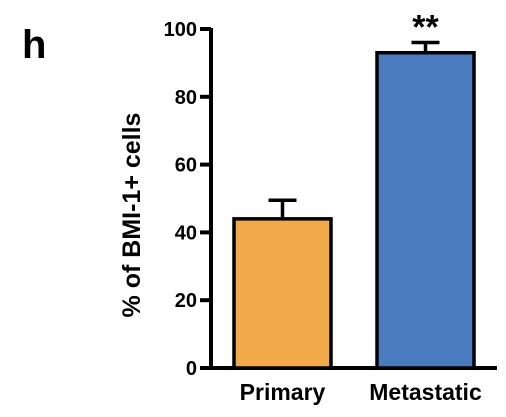 This screenshot has height=417, width=506. What do you see at coordinates (191, 369) in the screenshot?
I see `y-tick-label: 0` at bounding box center [191, 369].